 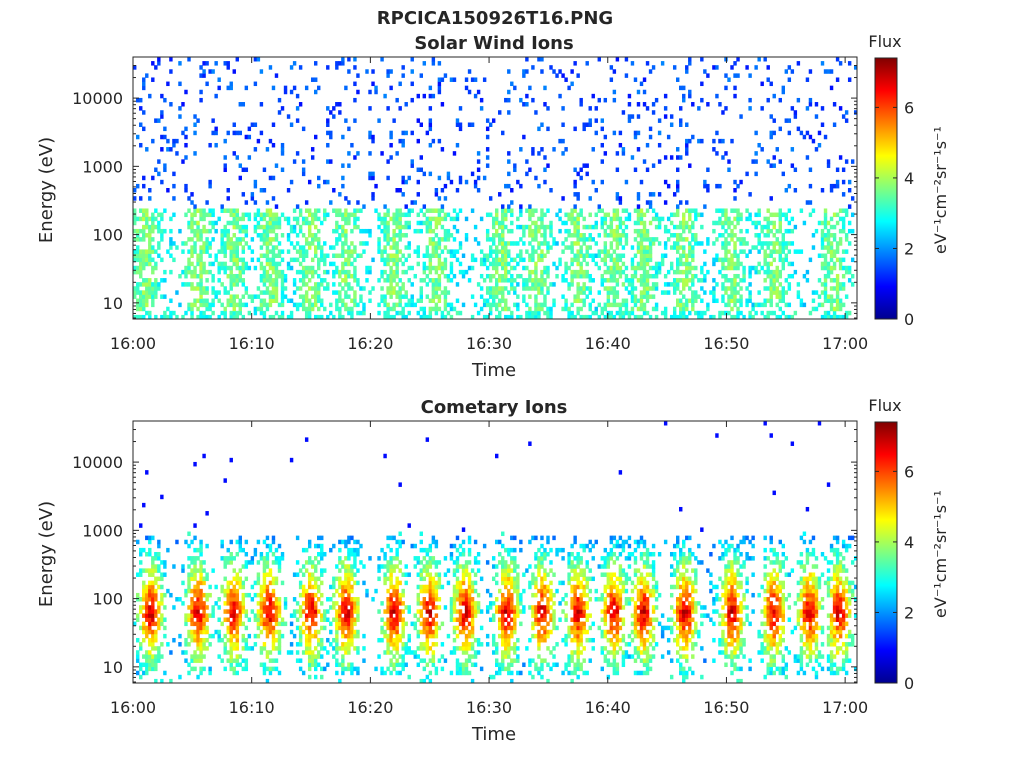 I want to click on colorbar-title: Flux, so click(x=884, y=41).